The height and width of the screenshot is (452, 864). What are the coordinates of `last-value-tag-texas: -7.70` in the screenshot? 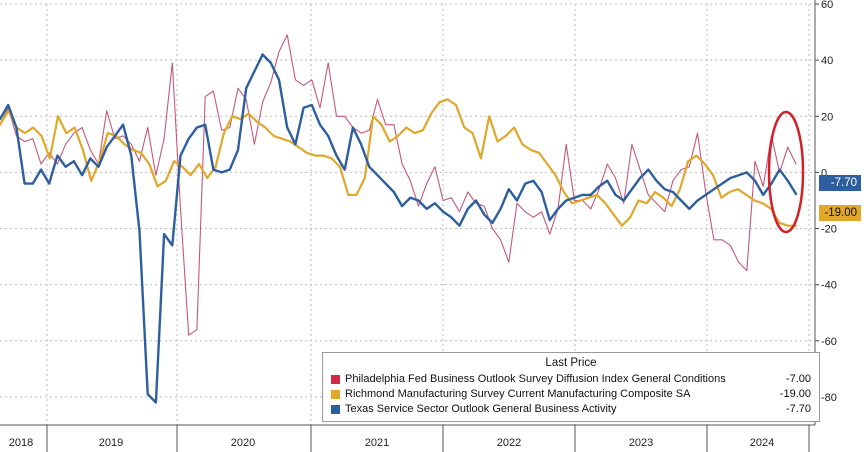 It's located at (840, 183).